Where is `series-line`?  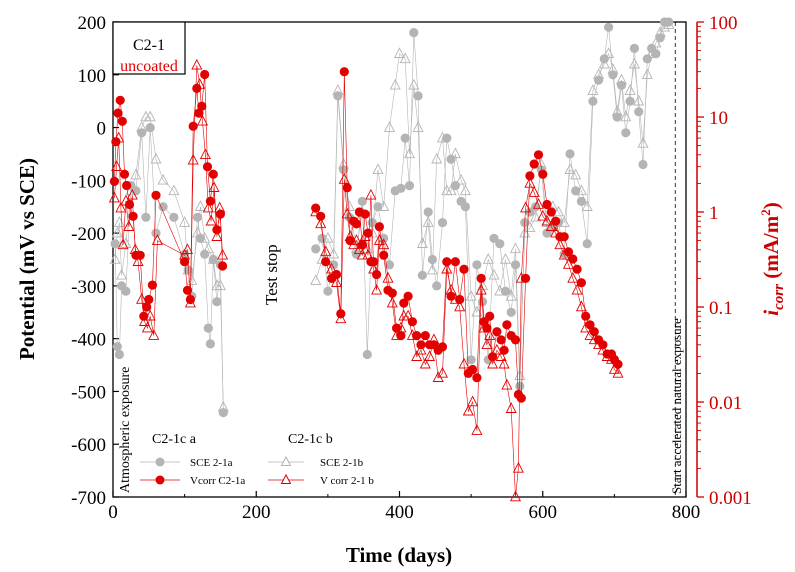
series-line is located at coordinates (168, 200).